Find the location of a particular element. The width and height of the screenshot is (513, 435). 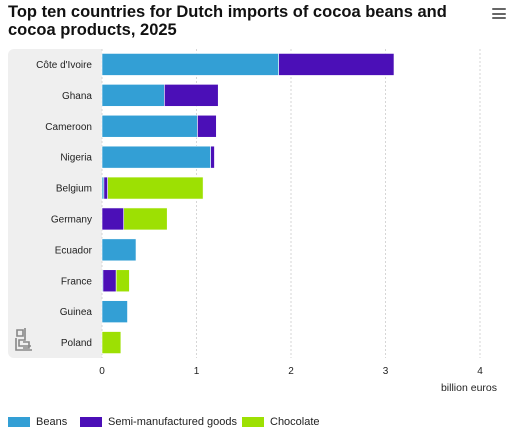

x-tick-label: 1 is located at coordinates (197, 371).